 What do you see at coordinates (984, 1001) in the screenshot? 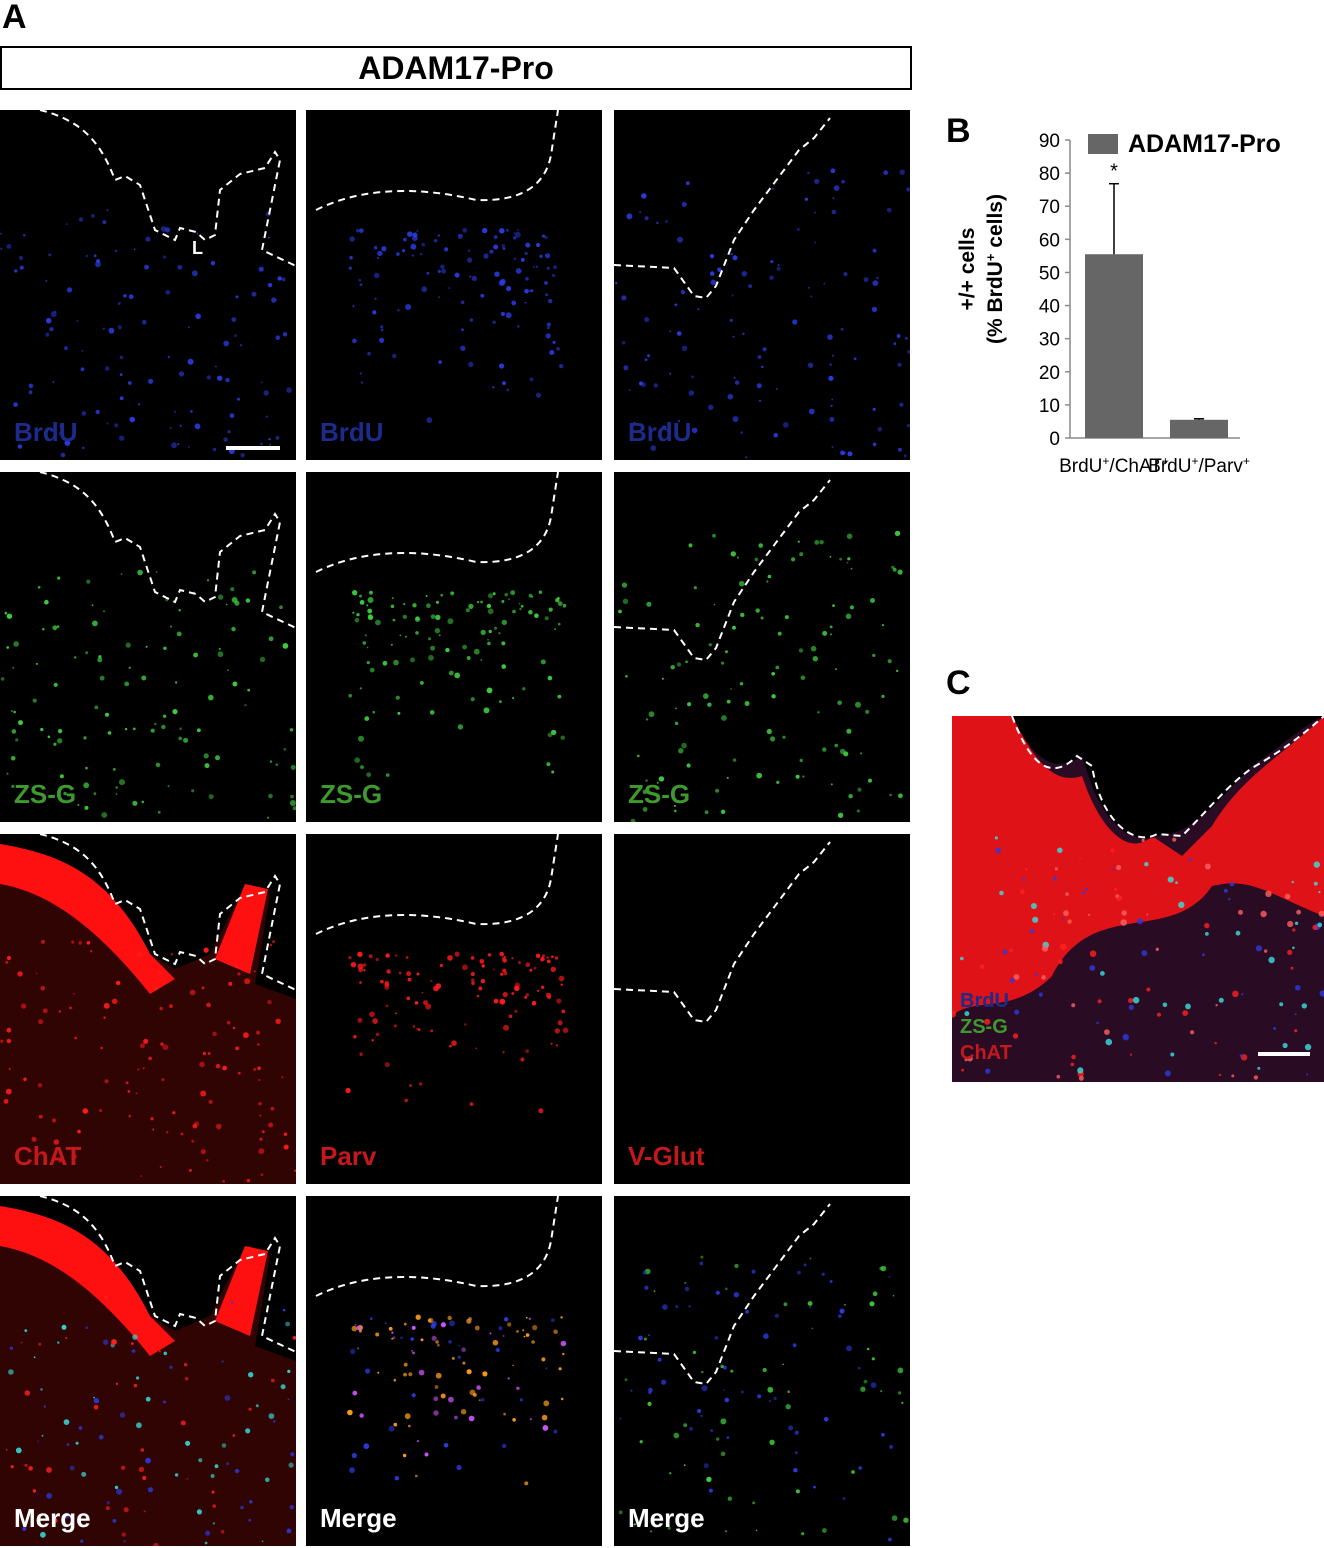
I see `panel-c-label-brdu: BrdU` at bounding box center [984, 1001].